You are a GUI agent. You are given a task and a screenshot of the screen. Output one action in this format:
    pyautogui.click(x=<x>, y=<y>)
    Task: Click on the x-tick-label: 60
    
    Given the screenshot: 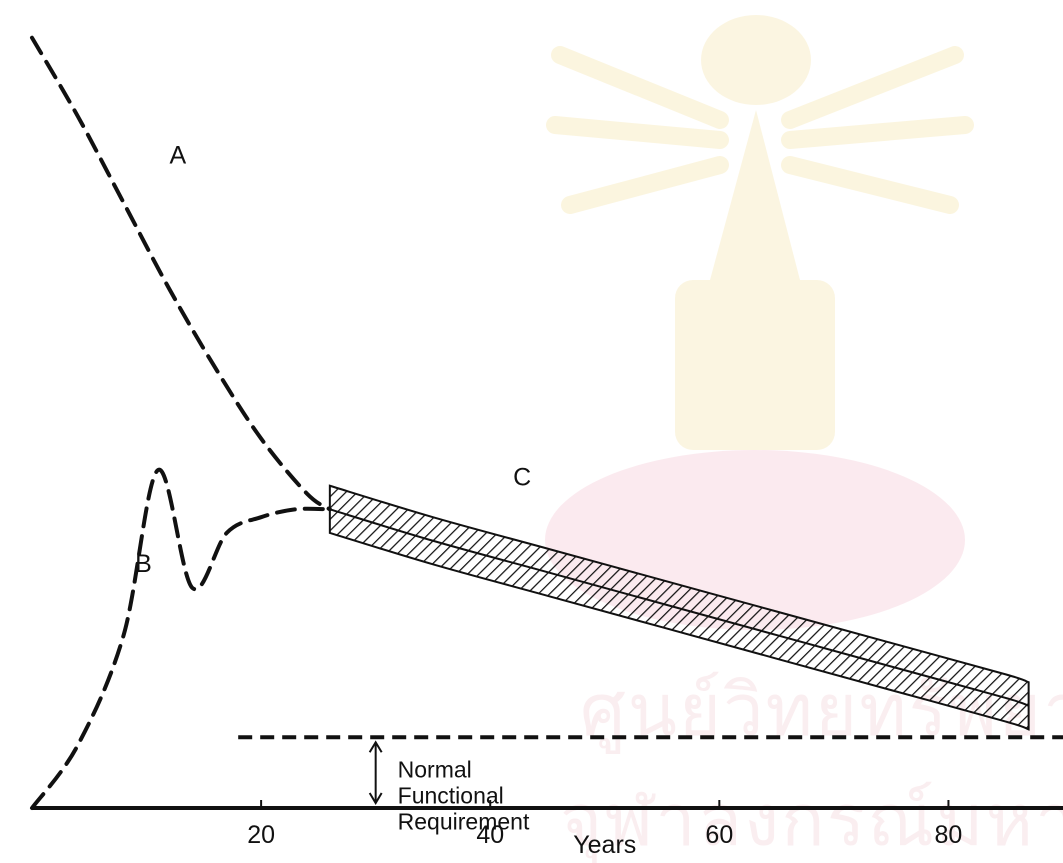 What is the action you would take?
    pyautogui.click(x=719, y=835)
    